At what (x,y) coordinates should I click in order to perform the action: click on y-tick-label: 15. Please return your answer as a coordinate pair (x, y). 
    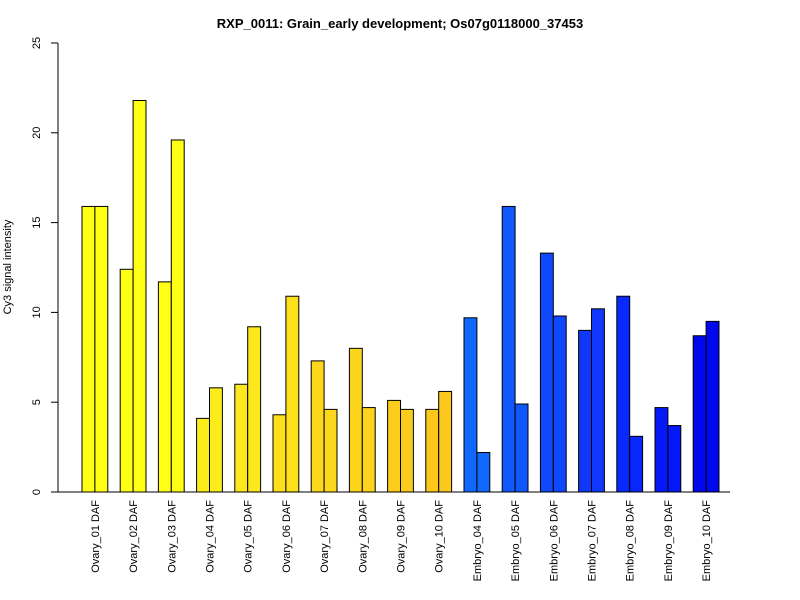
    Looking at the image, I should click on (37, 222).